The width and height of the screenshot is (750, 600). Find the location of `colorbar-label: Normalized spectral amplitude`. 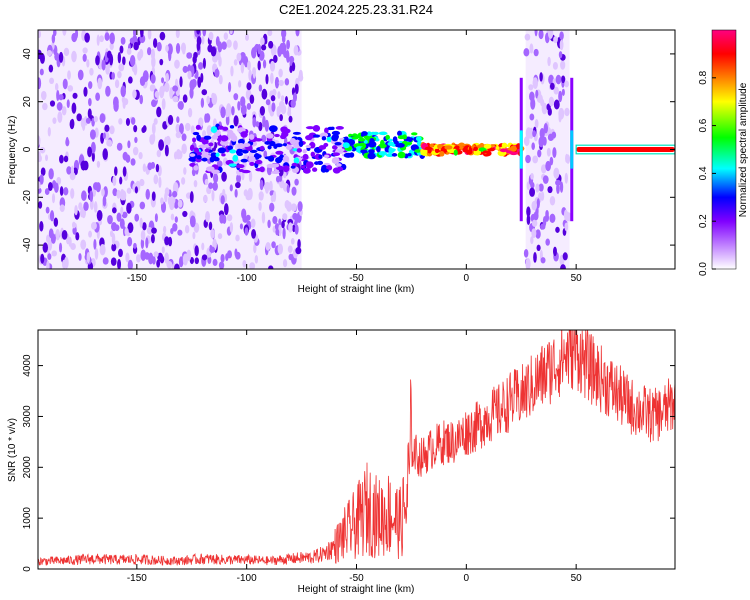

colorbar-label: Normalized spectral amplitude is located at coordinates (743, 149).